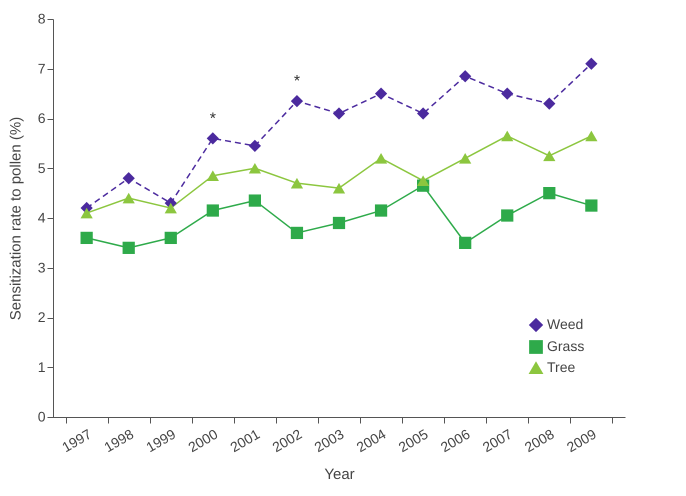 This screenshot has height=496, width=686. I want to click on x-tick-label: 2000, so click(202, 441).